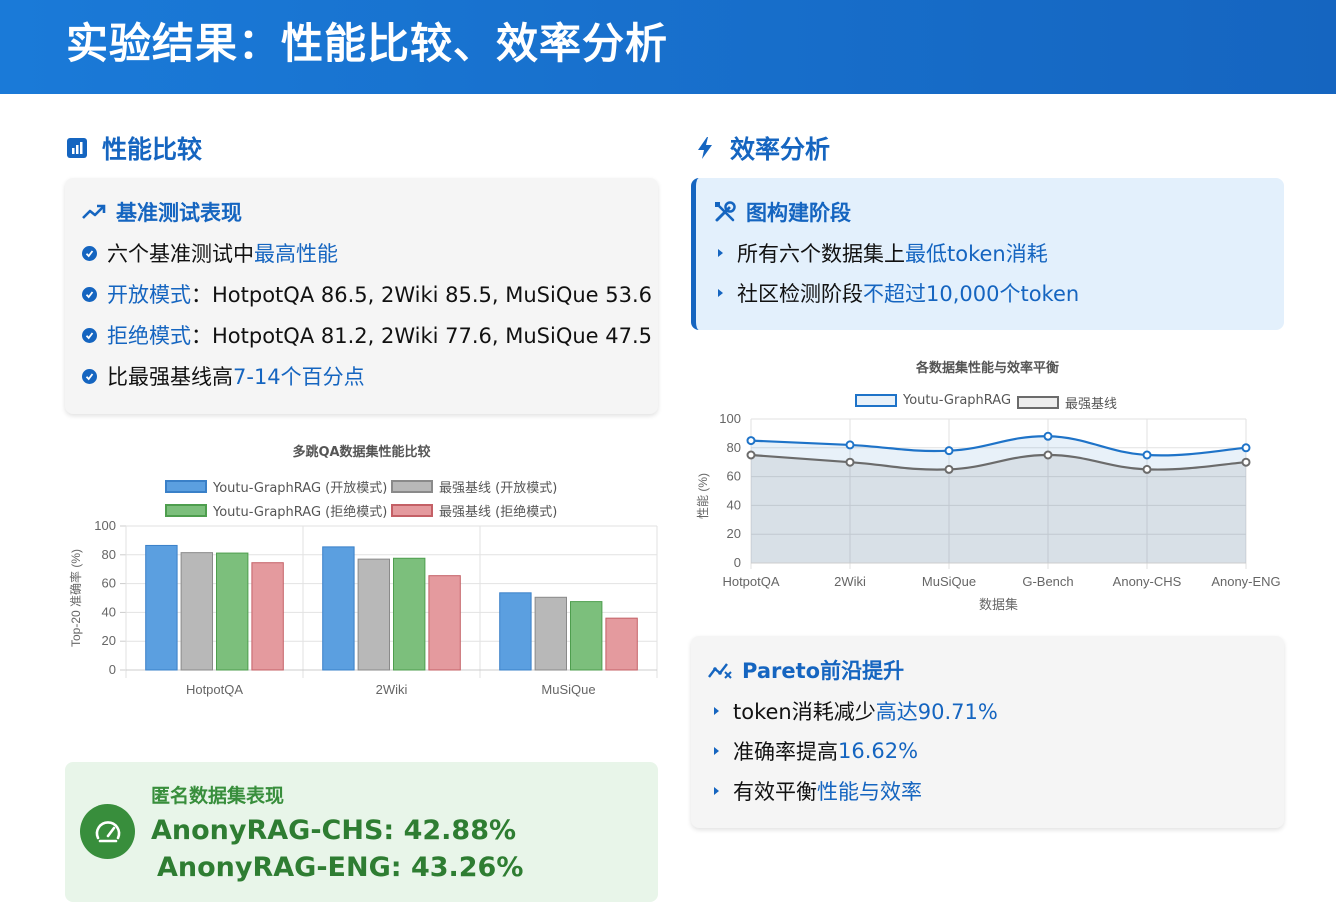 Image resolution: width=1336 pixels, height=918 pixels. What do you see at coordinates (720, 670) in the screenshot?
I see `chart-line-icon` at bounding box center [720, 670].